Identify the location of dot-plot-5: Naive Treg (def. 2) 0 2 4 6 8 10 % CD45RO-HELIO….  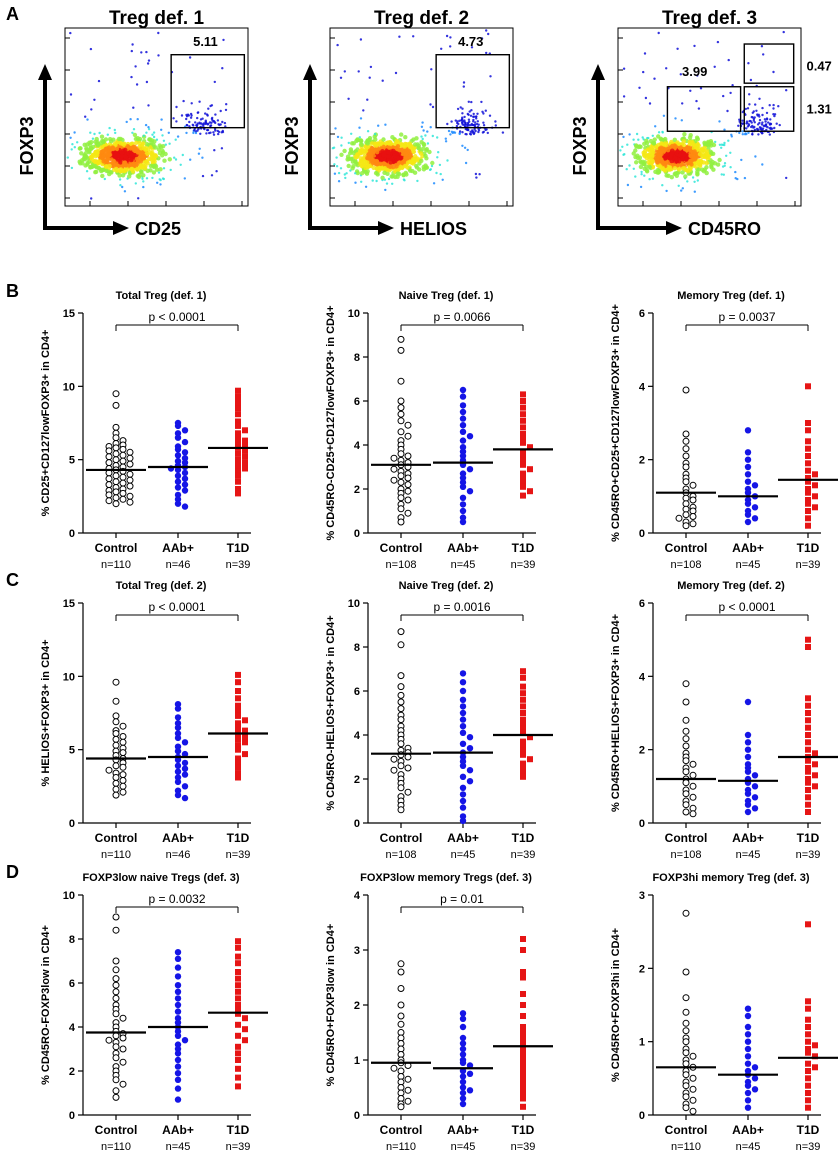
(439, 720).